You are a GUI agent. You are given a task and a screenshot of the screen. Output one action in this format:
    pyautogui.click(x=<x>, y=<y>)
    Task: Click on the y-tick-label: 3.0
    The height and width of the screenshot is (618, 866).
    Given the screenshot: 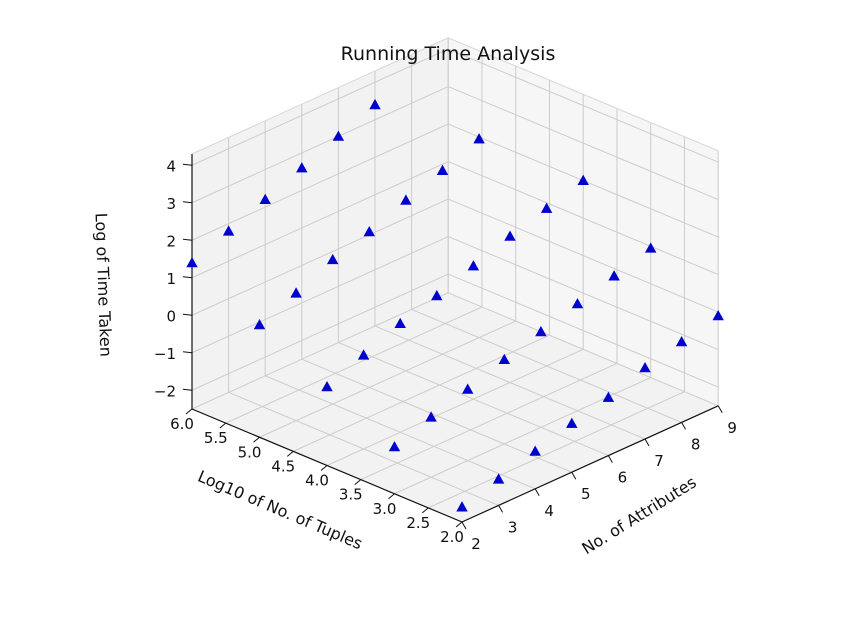 What is the action you would take?
    pyautogui.click(x=385, y=509)
    